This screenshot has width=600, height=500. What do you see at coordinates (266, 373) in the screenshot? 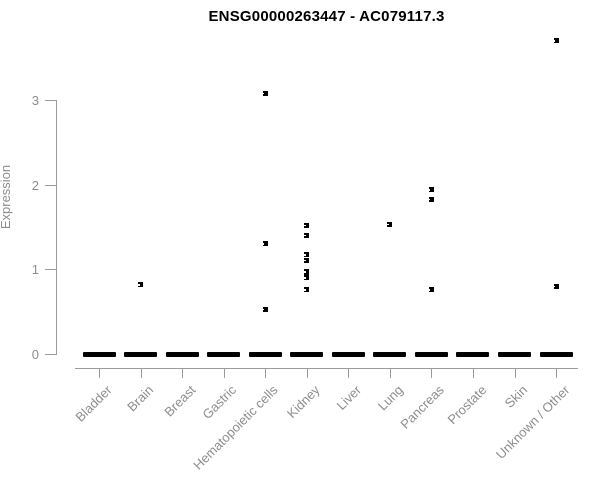
I see `x-axis-tick-hematopoietic-cells` at bounding box center [266, 373].